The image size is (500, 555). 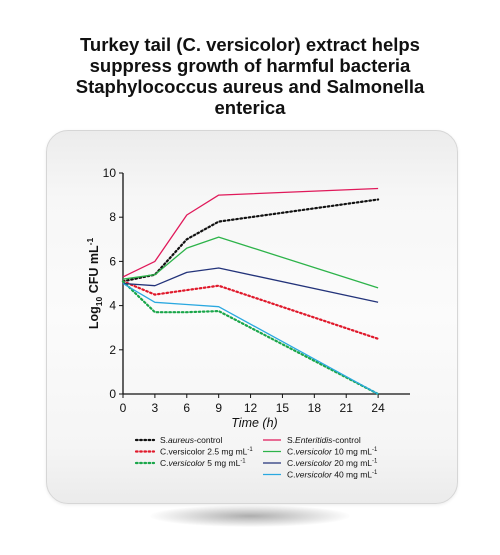 I want to click on title-line-3: Staphylococcus aureus and Salmonella, so click(x=250, y=86).